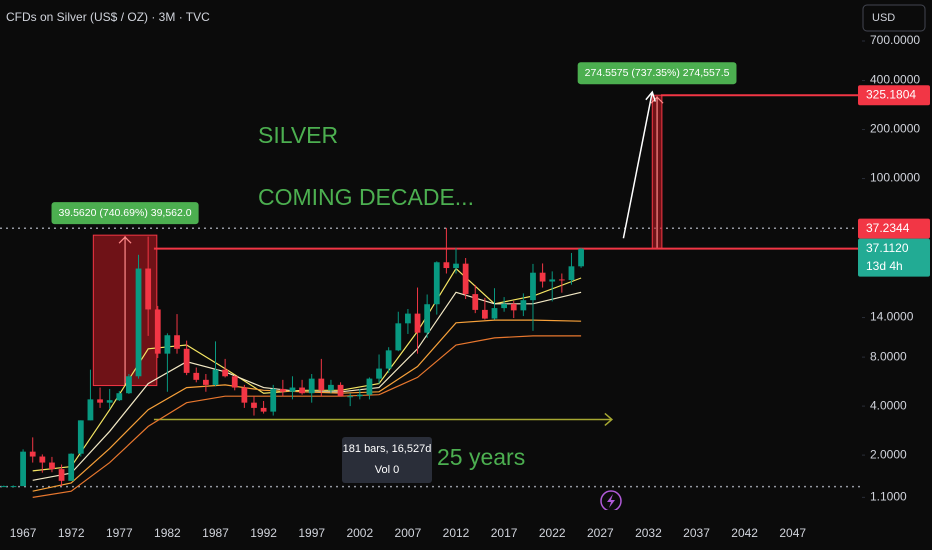 This screenshot has height=550, width=932. I want to click on x-tick-label: 2007, so click(408, 533).